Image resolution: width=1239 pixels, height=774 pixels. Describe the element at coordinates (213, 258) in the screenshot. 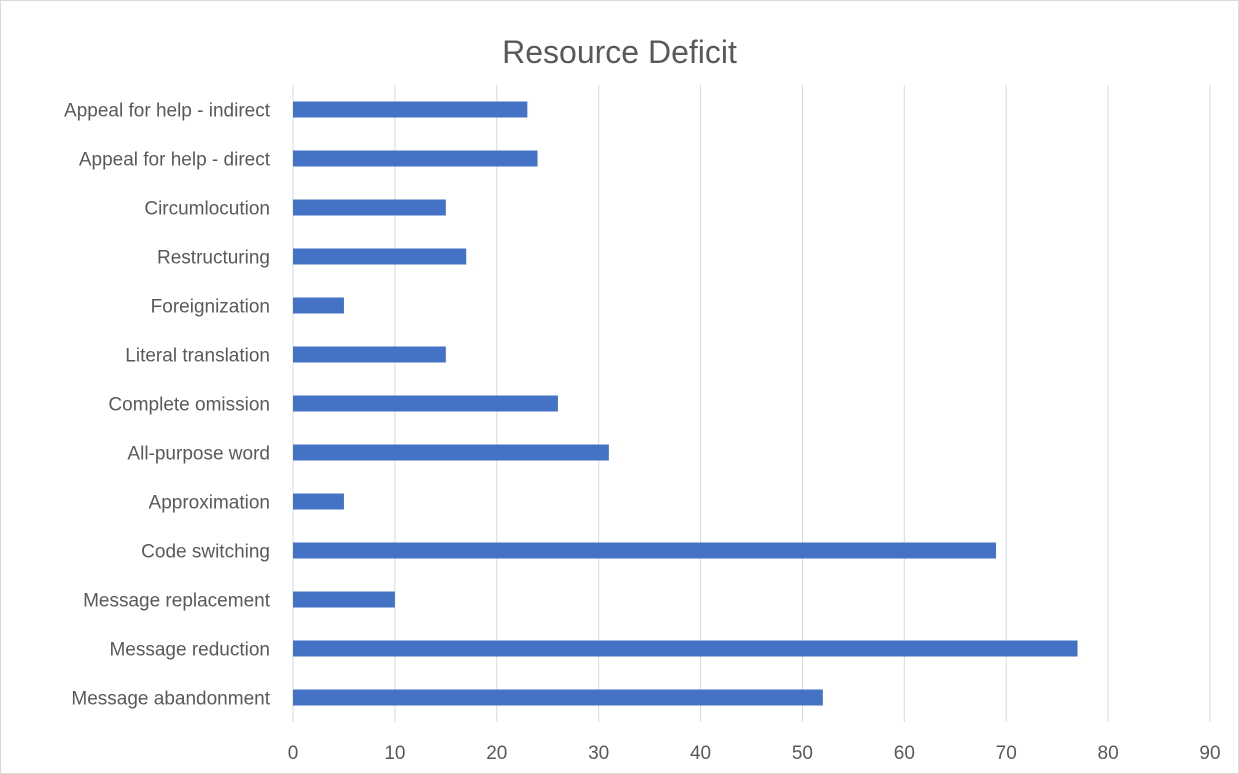

I see `category-label: Restructuring` at that location.